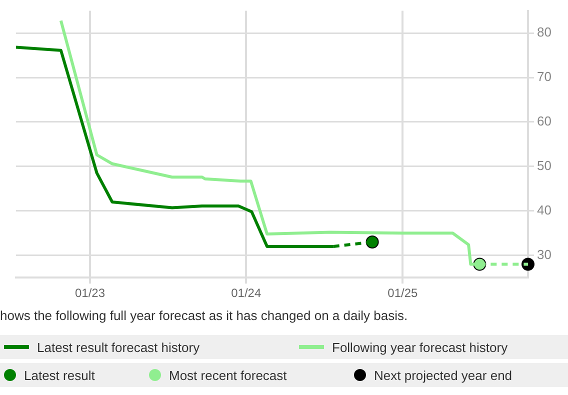 The height and width of the screenshot is (395, 568). Describe the element at coordinates (443, 375) in the screenshot. I see `legend-label: Next projected year end` at that location.